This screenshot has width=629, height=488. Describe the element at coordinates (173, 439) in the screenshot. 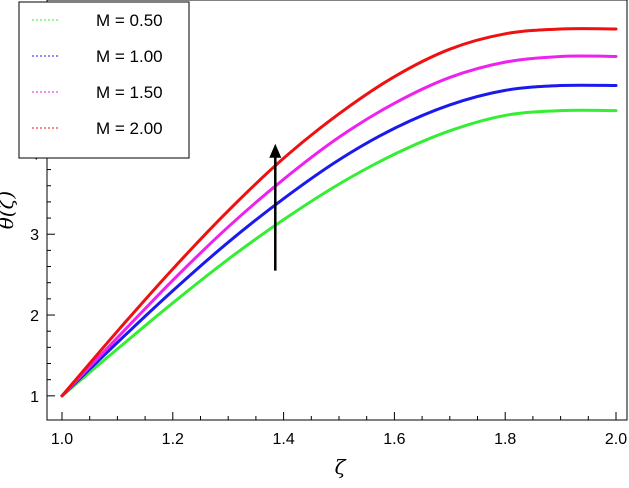

I see `x-tick-label: 1.2` at that location.